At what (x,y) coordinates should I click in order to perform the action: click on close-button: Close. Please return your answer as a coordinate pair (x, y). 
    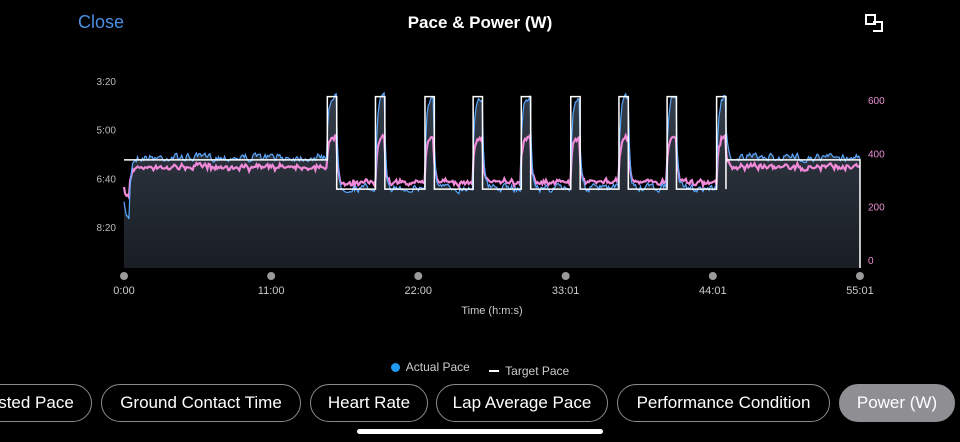
    Looking at the image, I should click on (101, 22).